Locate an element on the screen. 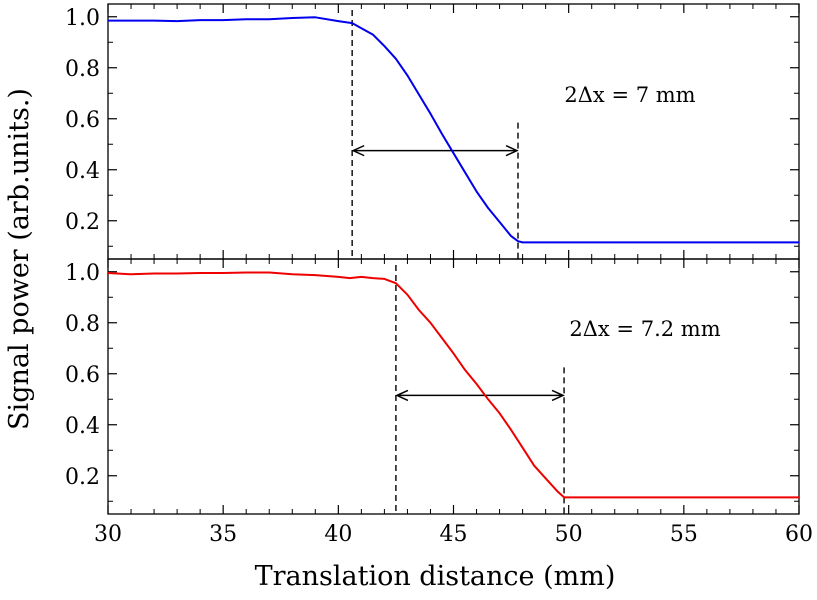  x-tick-label: 45 is located at coordinates (454, 534).